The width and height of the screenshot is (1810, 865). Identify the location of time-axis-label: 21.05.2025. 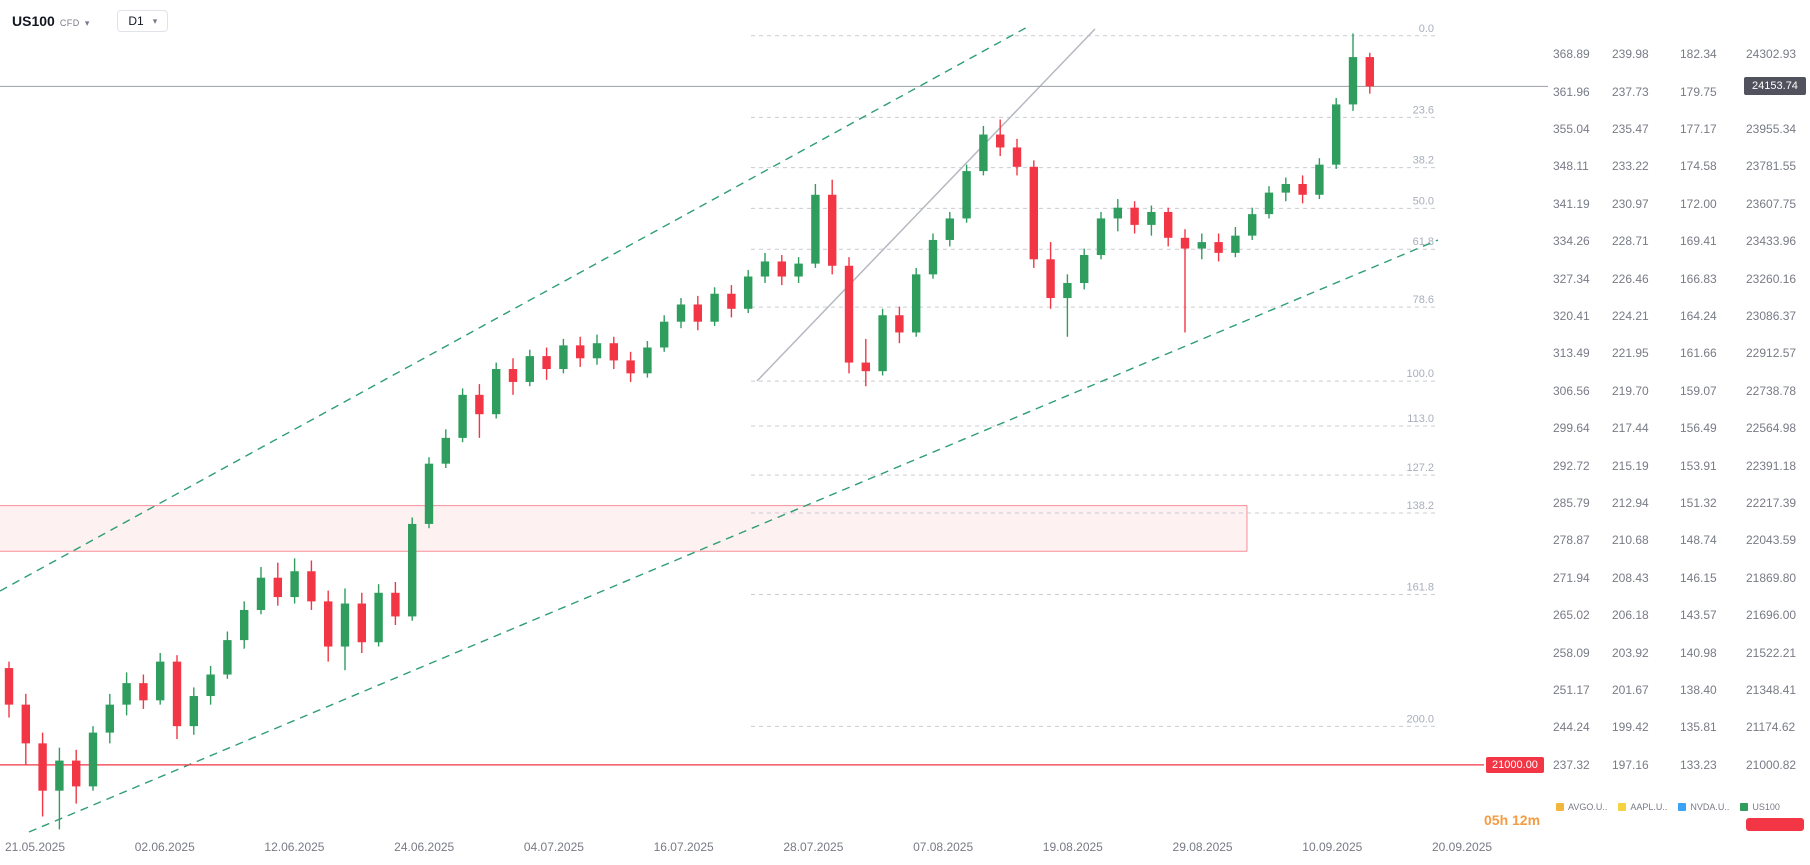
(35, 847).